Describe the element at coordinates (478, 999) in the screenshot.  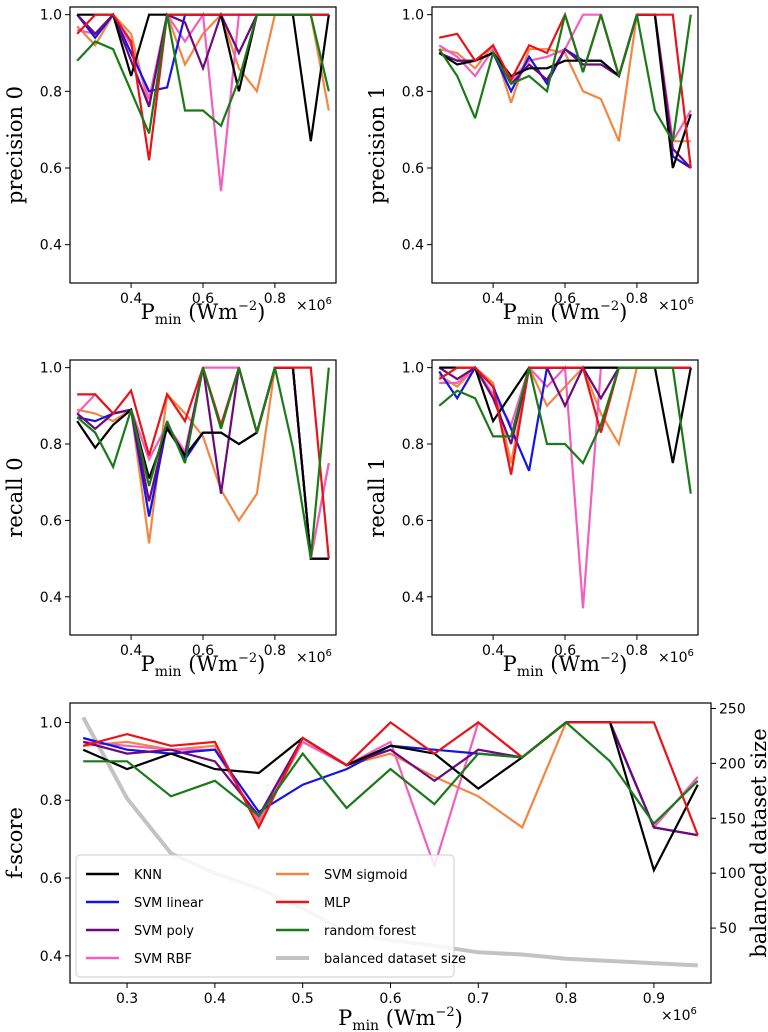
I see `x-tick-label: 0.7` at that location.